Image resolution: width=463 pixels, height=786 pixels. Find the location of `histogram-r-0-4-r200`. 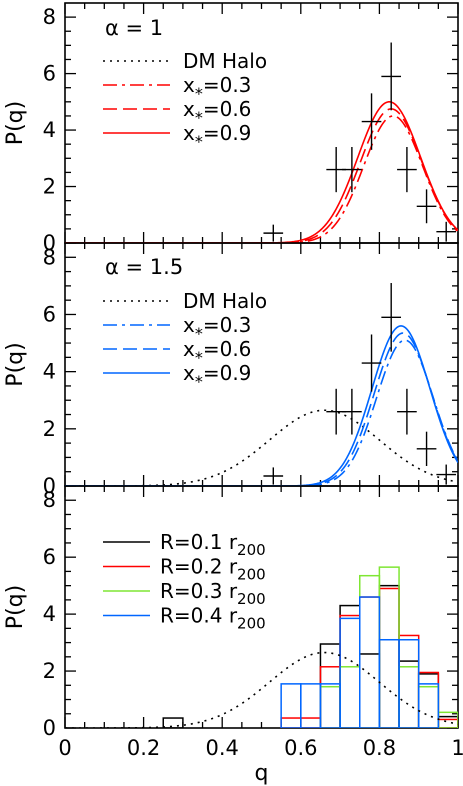

histogram-r-0-4-r200 is located at coordinates (360, 662).